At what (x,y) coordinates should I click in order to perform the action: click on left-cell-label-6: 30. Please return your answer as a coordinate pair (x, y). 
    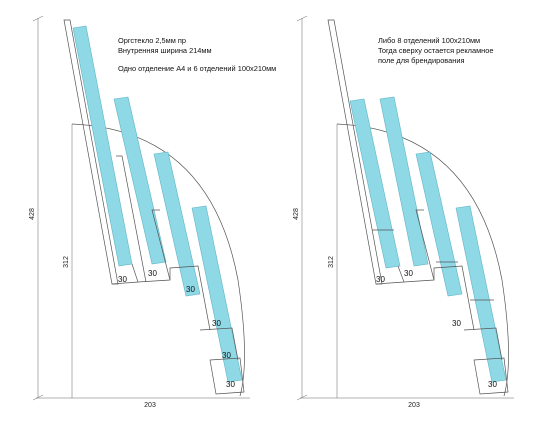
    Looking at the image, I should click on (230, 384).